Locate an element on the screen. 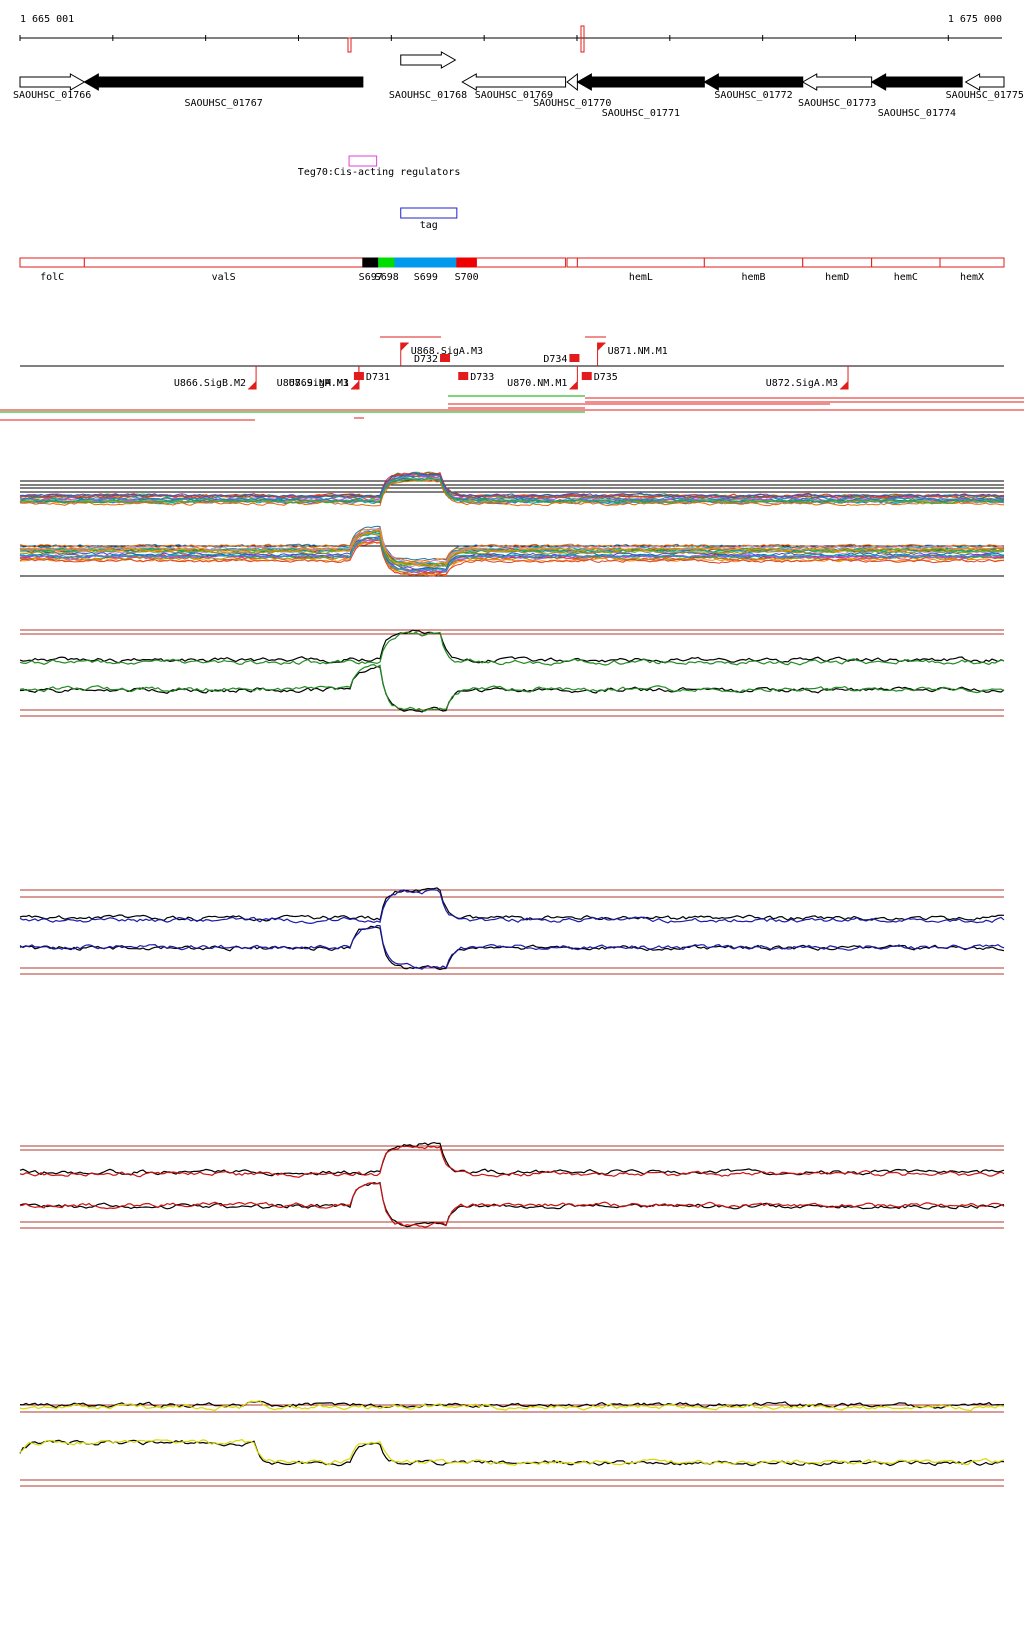 The image size is (1024, 1640). regulator-feature is located at coordinates (363, 161).